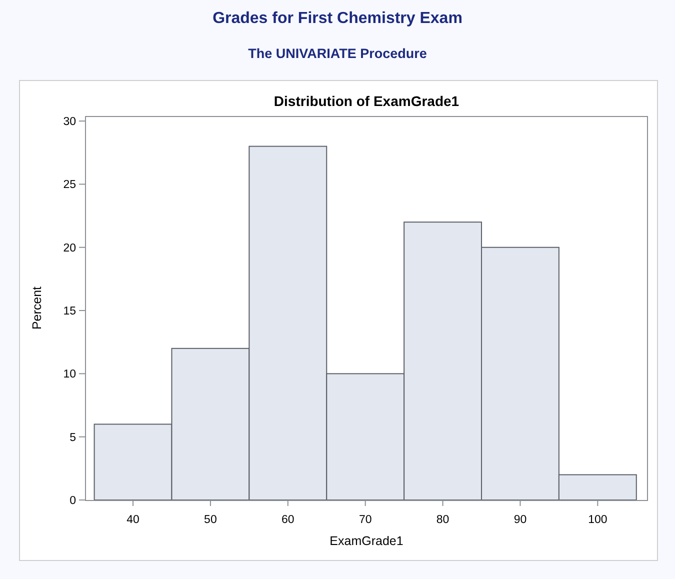 The width and height of the screenshot is (675, 579). Describe the element at coordinates (69, 248) in the screenshot. I see `y-tick-label: 20` at that location.